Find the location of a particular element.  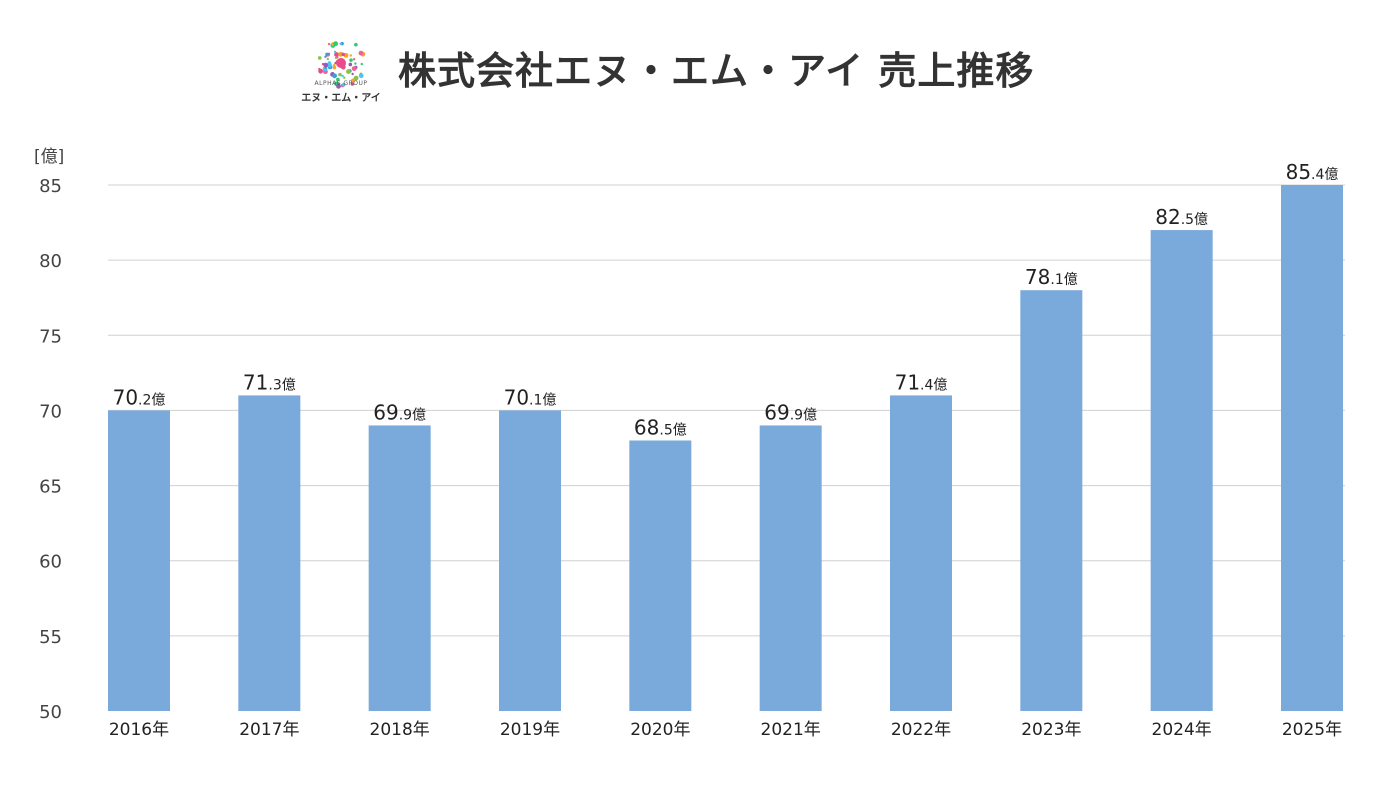

data-label: 82.5億 is located at coordinates (1181, 217).